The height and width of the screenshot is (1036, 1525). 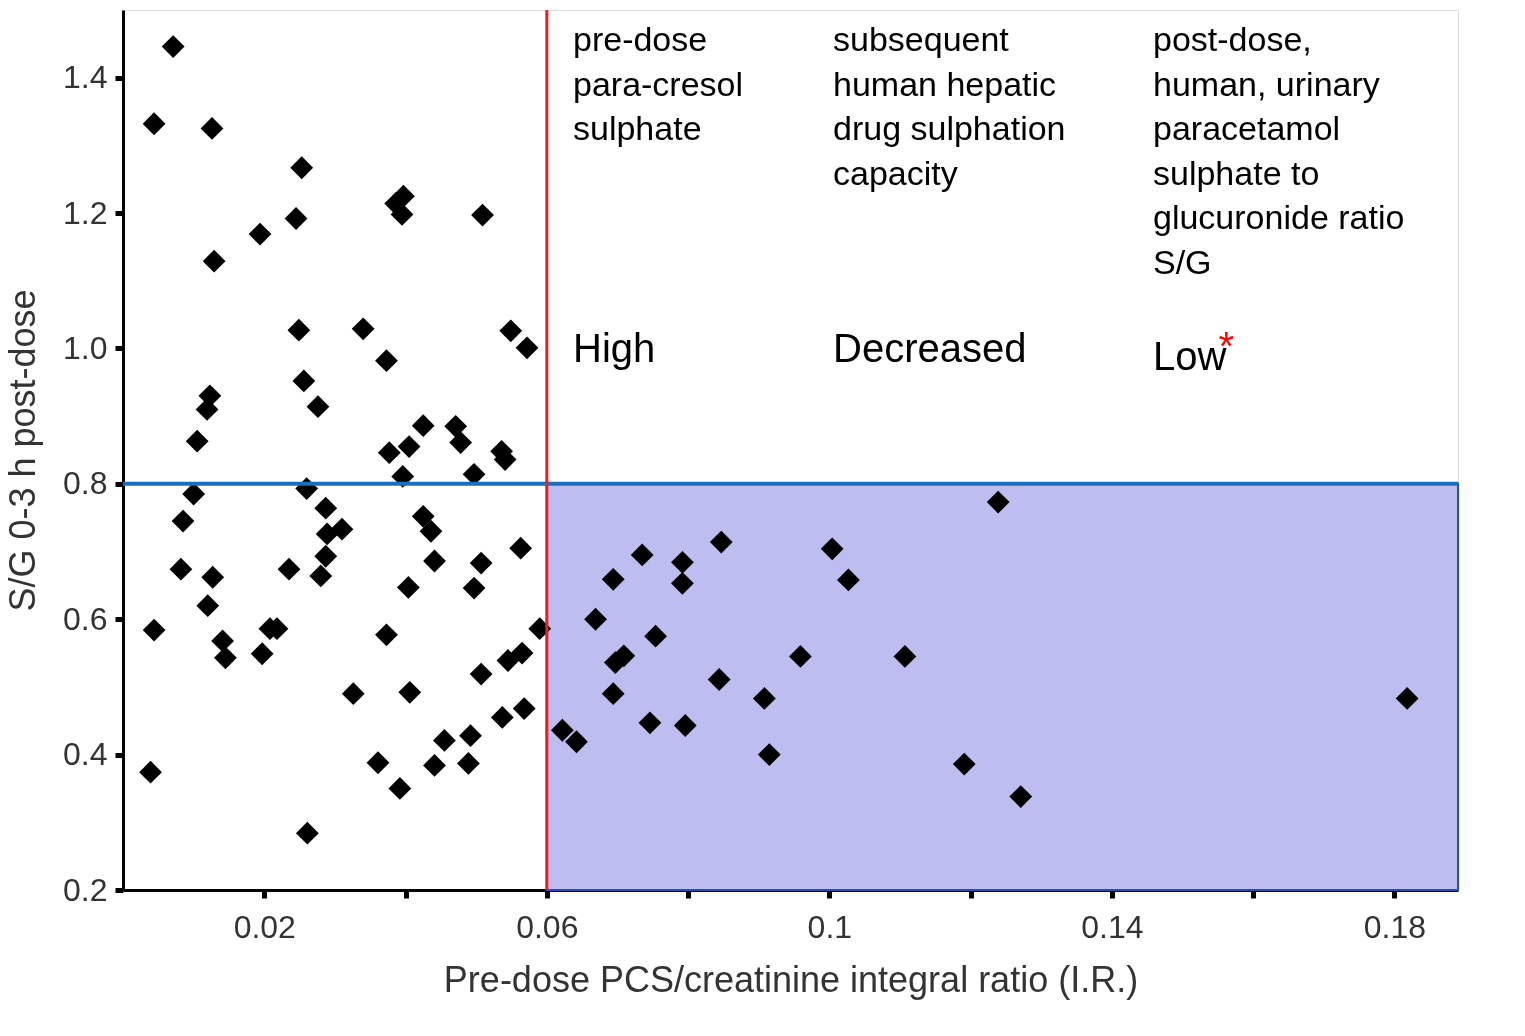 What do you see at coordinates (658, 83) in the screenshot?
I see `annotation: pre-dose para-cresol sulphate` at bounding box center [658, 83].